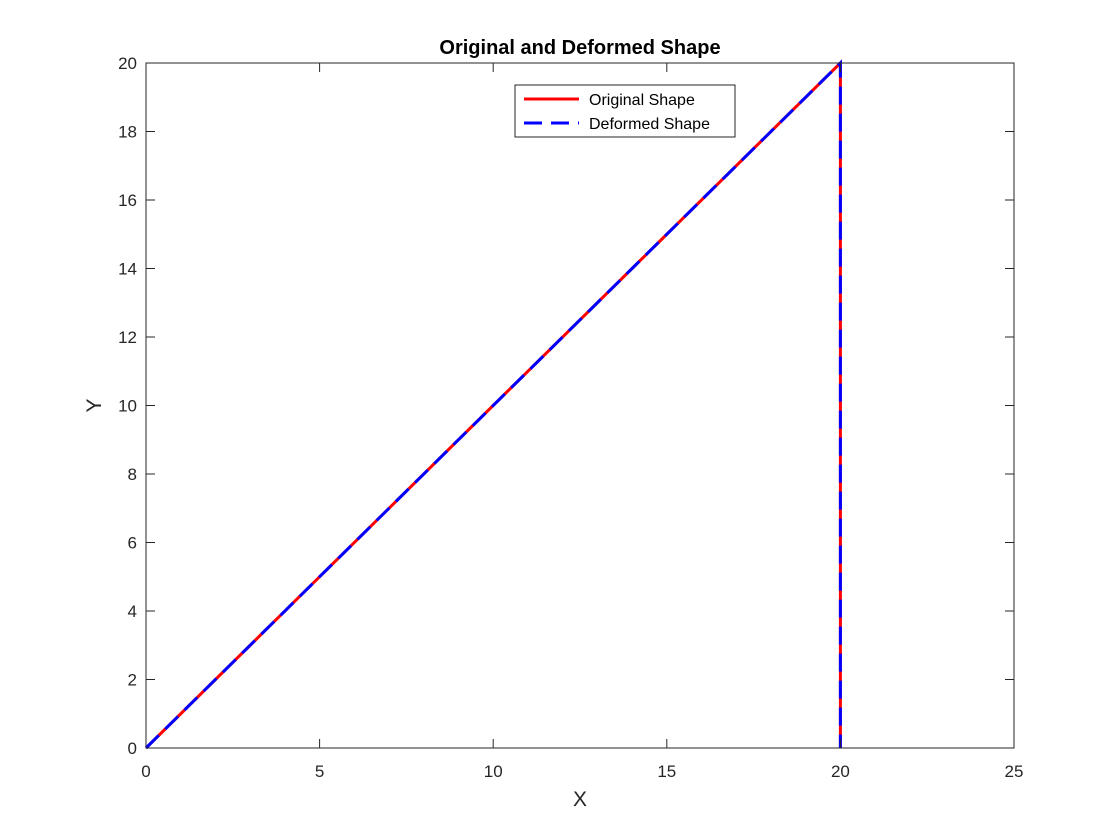 The width and height of the screenshot is (1120, 840). I want to click on legend-box, so click(625, 111).